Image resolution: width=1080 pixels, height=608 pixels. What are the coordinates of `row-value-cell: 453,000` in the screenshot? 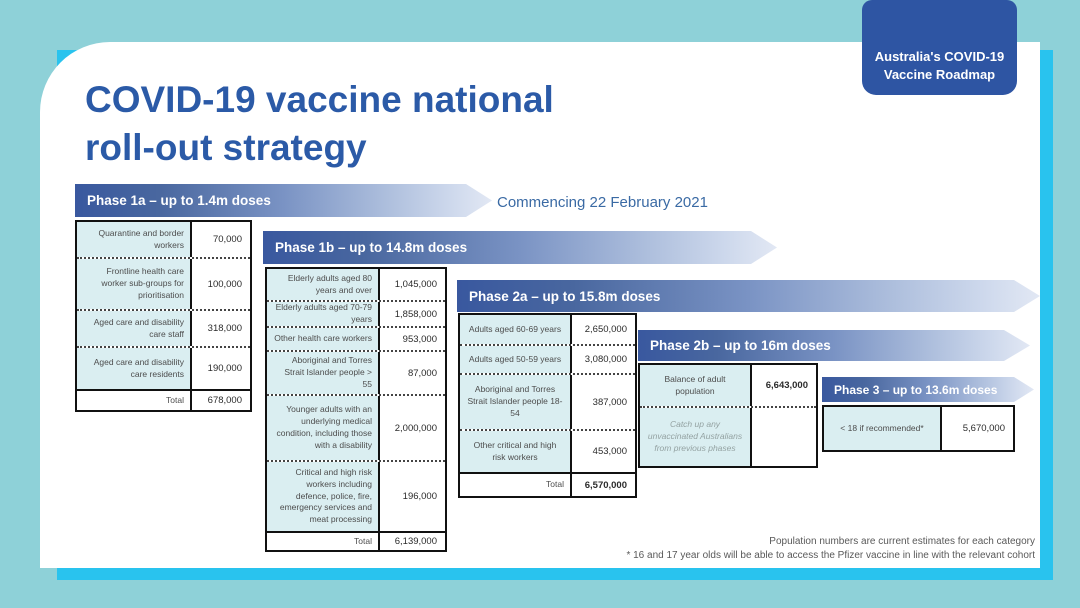 It's located at (609, 451).